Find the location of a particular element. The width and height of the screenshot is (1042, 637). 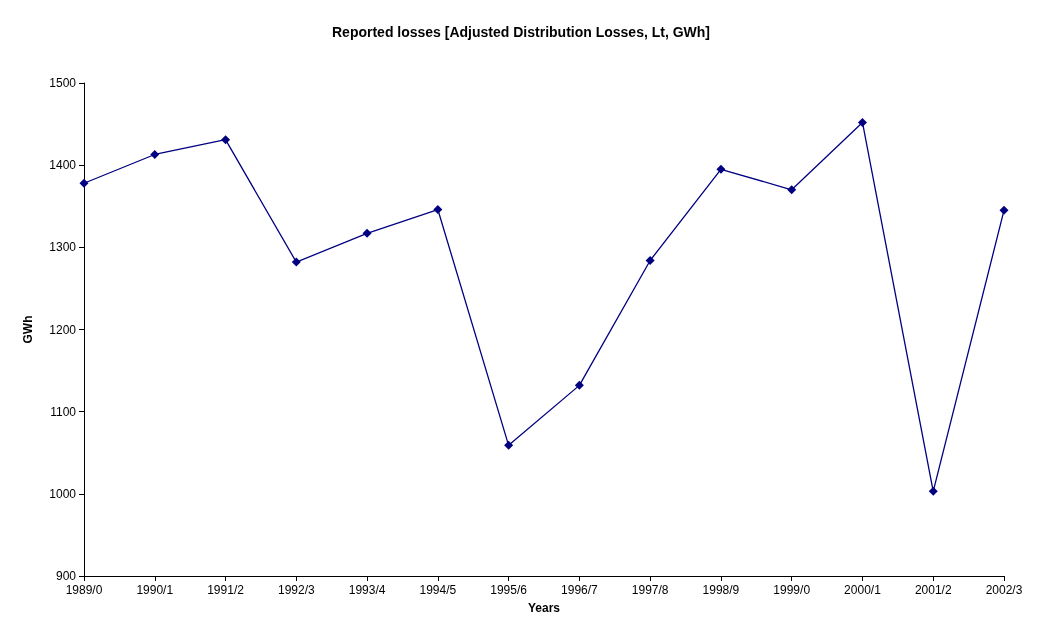

y-tick-label: 1100 is located at coordinates (63, 411).